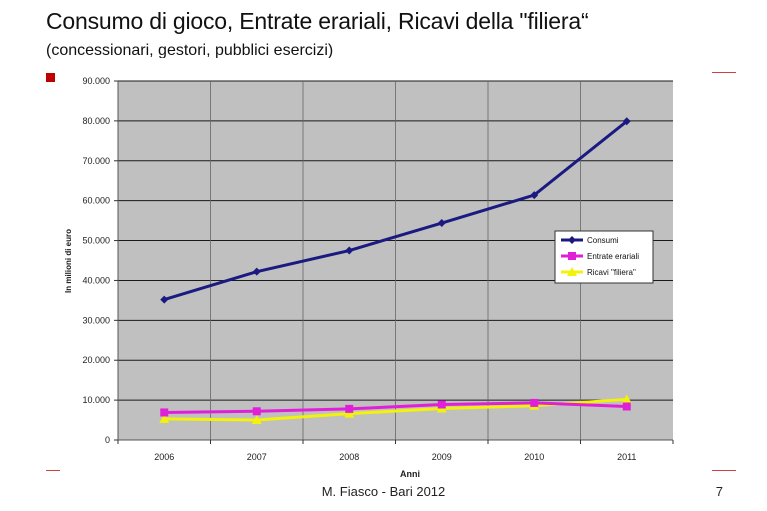 The height and width of the screenshot is (511, 767). Describe the element at coordinates (613, 256) in the screenshot. I see `legend-label-entrate-erariali: Entrate erariali` at that location.